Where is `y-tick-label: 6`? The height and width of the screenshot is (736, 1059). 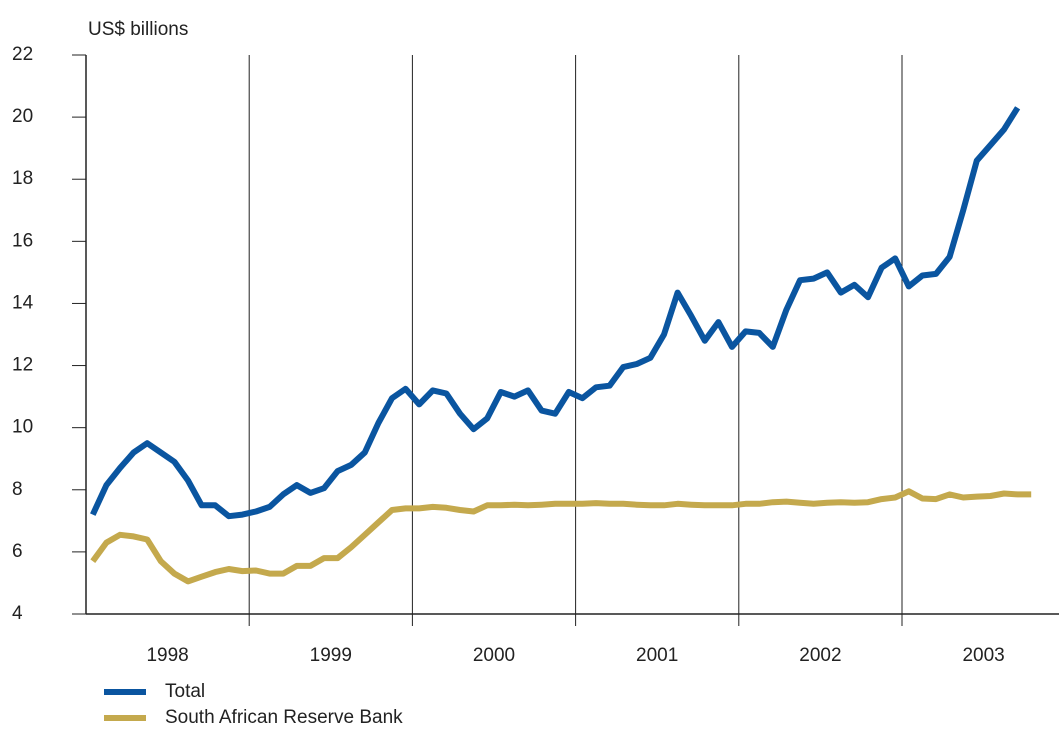 y-tick-label: 6 is located at coordinates (17, 551).